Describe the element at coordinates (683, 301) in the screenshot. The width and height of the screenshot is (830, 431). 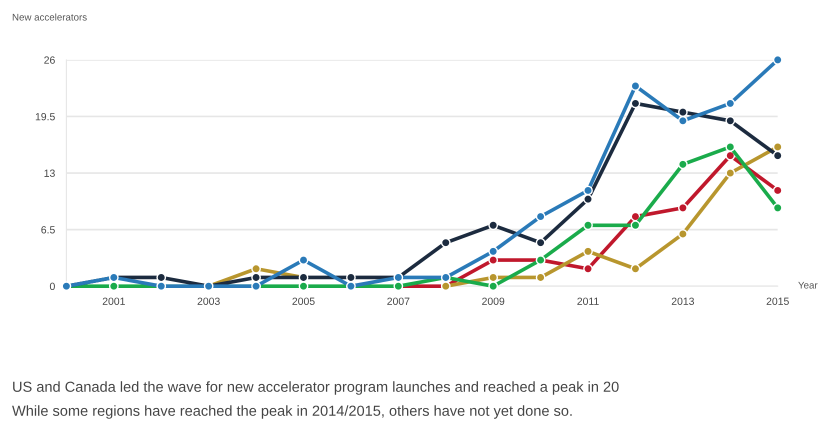
I see `x-tick-label: 2013` at that location.